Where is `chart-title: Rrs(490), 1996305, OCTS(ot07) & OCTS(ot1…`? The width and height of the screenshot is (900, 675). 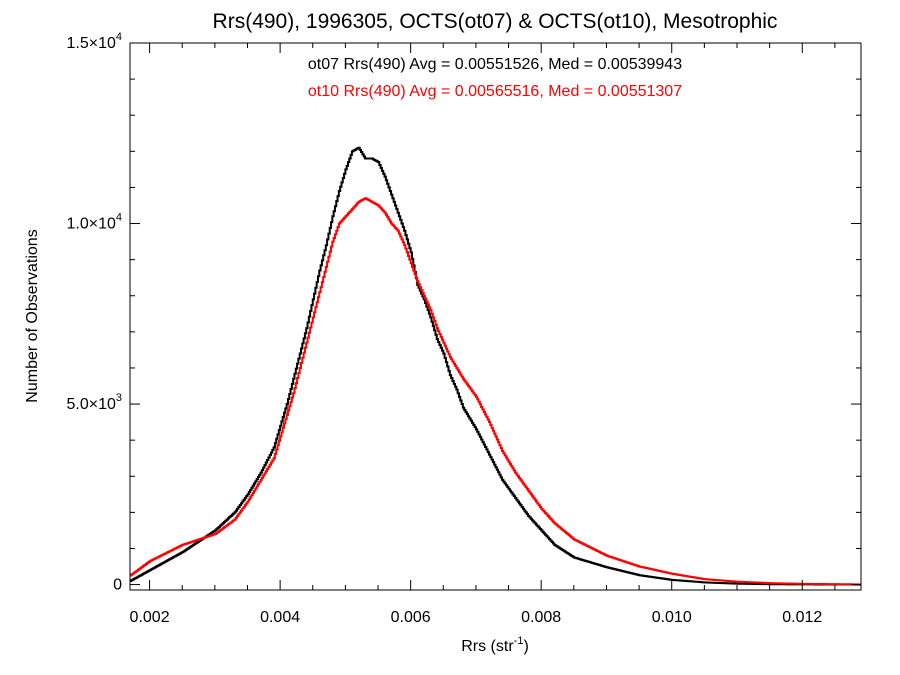
chart-title: Rrs(490), 1996305, OCTS(ot07) & OCTS(ot1… is located at coordinates (495, 21).